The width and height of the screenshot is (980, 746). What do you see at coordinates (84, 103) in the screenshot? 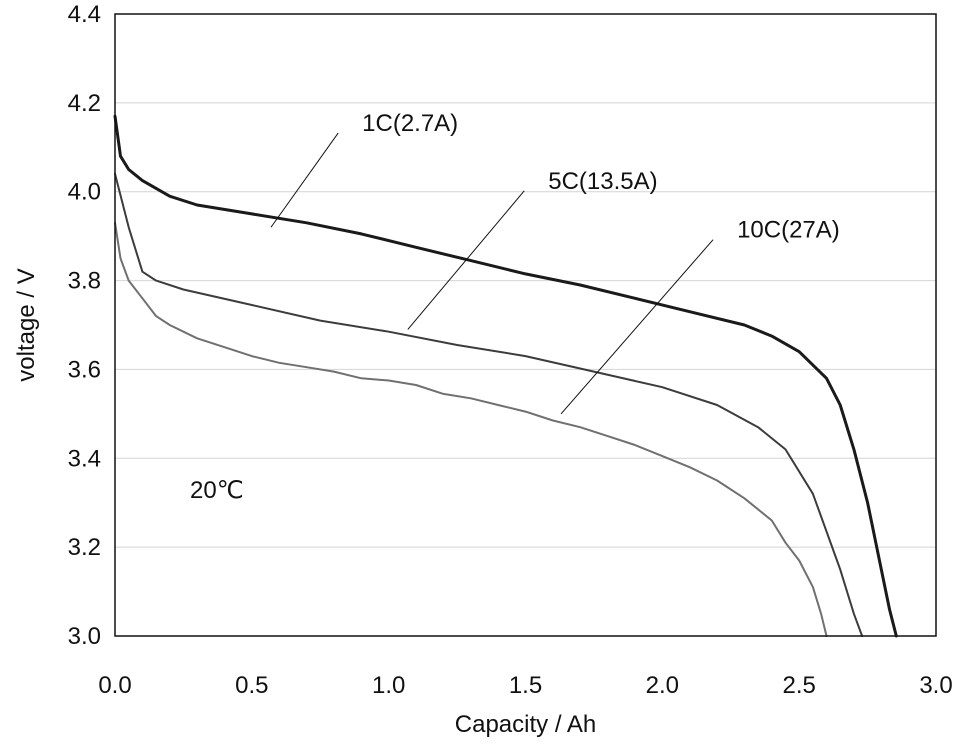
I see `y-tick-label: 4.2` at bounding box center [84, 103].